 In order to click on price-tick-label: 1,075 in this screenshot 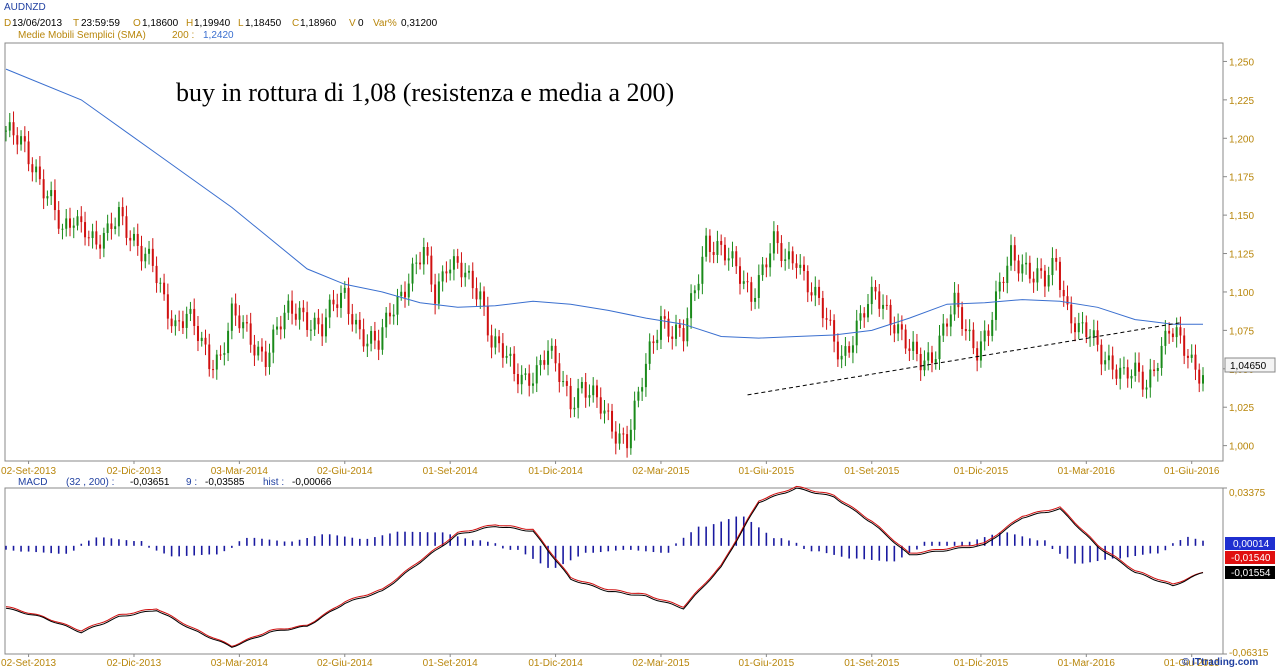, I will do `click(1241, 331)`.